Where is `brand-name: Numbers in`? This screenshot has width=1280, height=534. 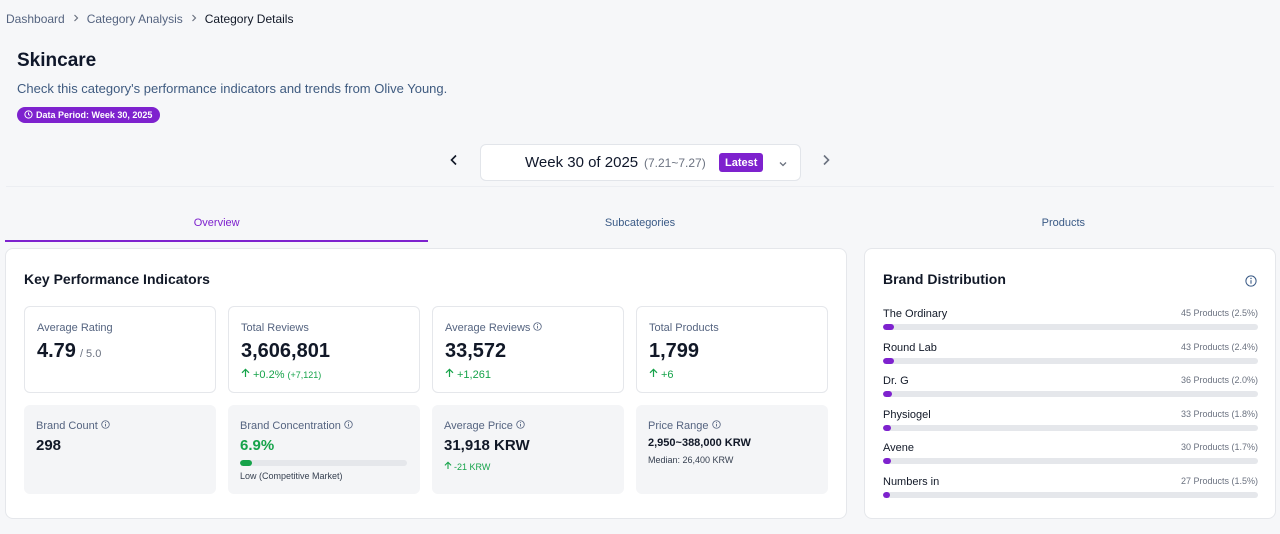
brand-name: Numbers in is located at coordinates (911, 481).